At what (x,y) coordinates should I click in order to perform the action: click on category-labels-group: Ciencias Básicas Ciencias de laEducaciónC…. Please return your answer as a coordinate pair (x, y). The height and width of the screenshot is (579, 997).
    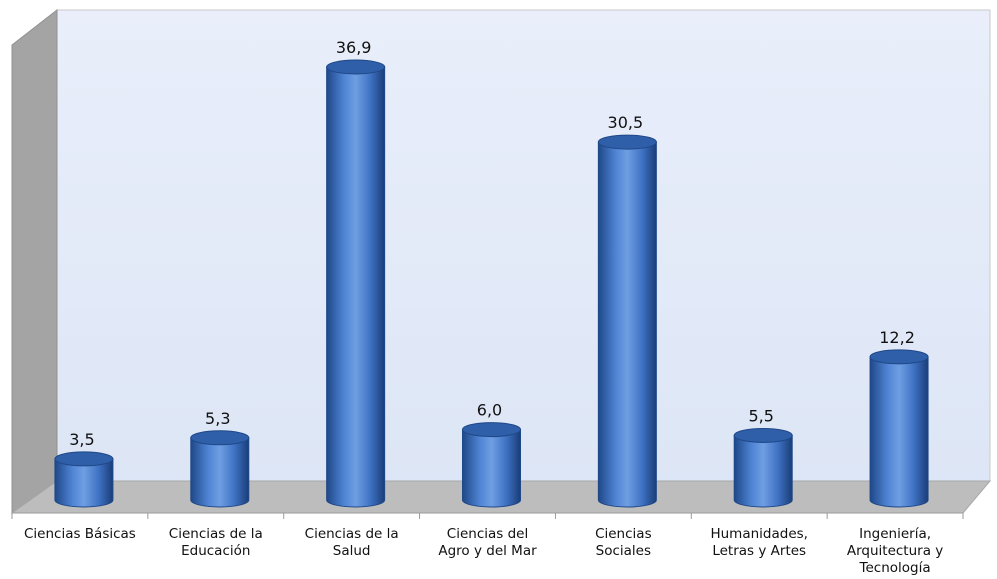
    Looking at the image, I should click on (483, 551).